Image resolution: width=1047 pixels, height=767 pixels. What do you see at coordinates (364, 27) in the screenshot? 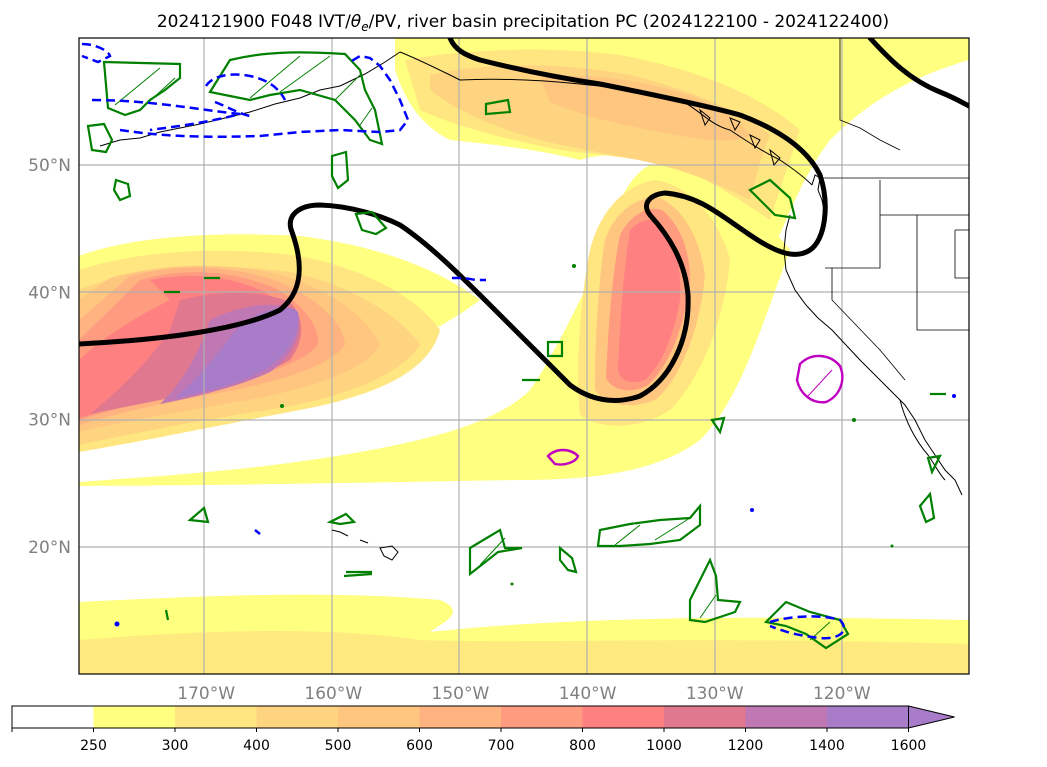
I see `title-theta-sub: e` at bounding box center [364, 27].